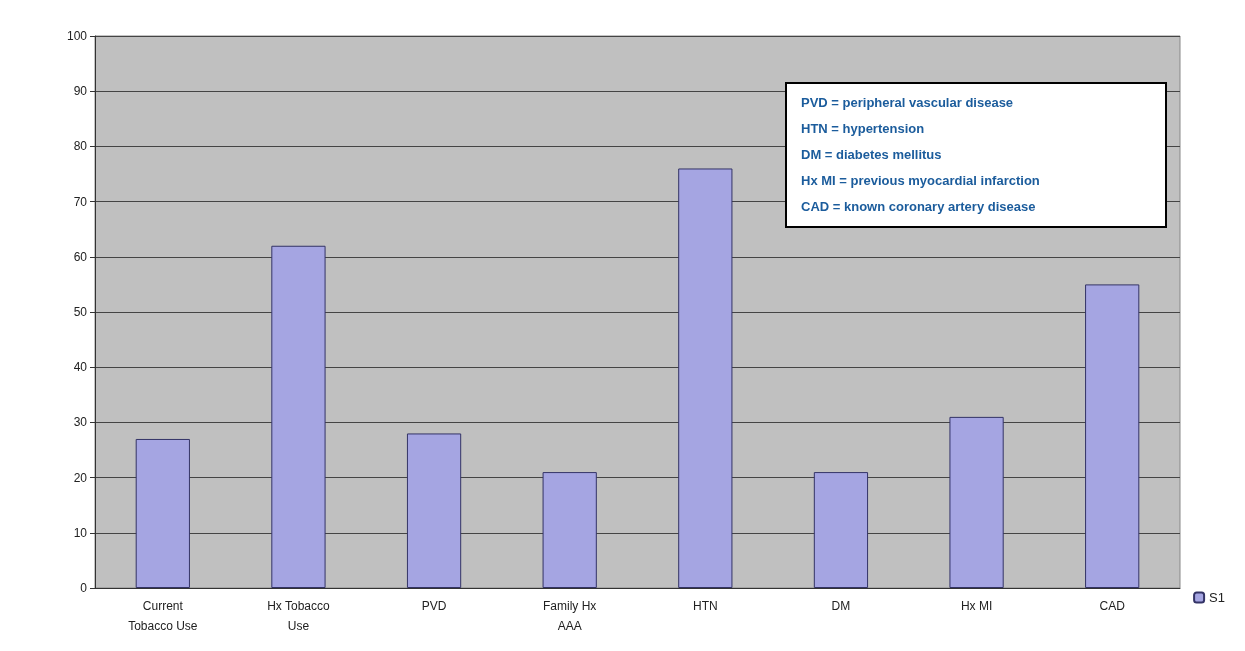 This screenshot has height=651, width=1245. What do you see at coordinates (863, 129) in the screenshot?
I see `annotation: HTN = hypertension` at bounding box center [863, 129].